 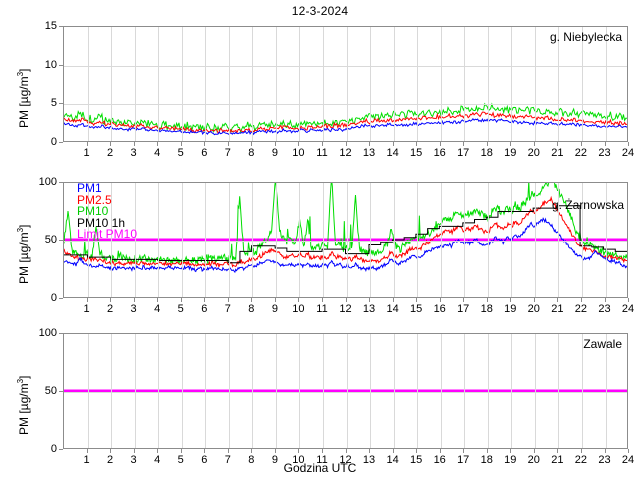 I want to click on x-tick-label: 13, so click(x=369, y=153).